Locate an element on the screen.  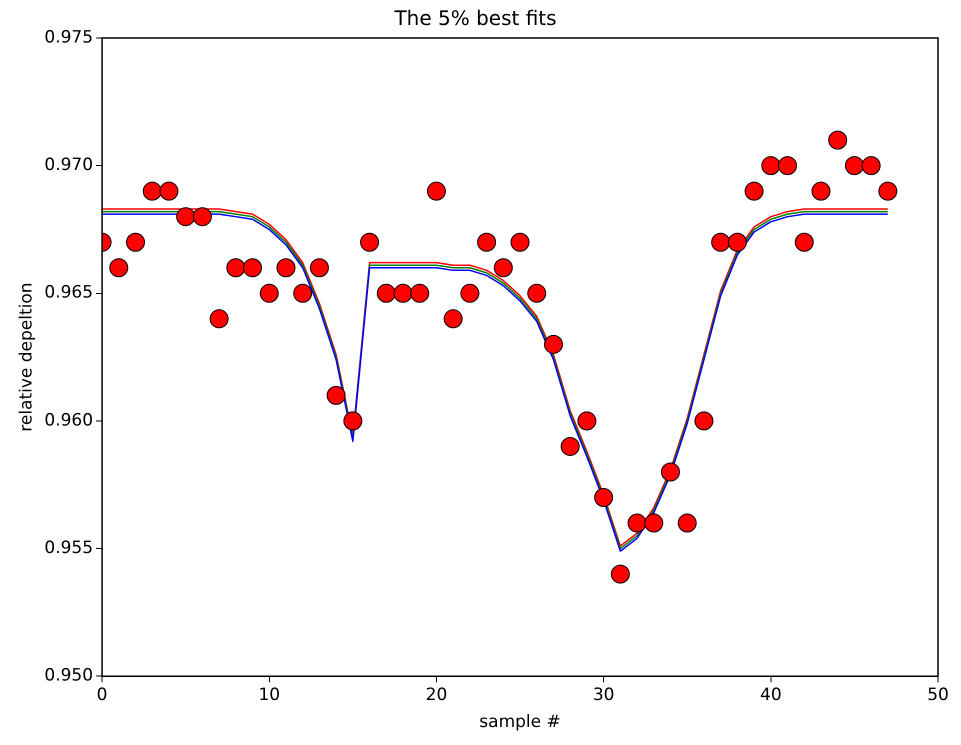
y-tick-label: 0.955 is located at coordinates (69, 548).